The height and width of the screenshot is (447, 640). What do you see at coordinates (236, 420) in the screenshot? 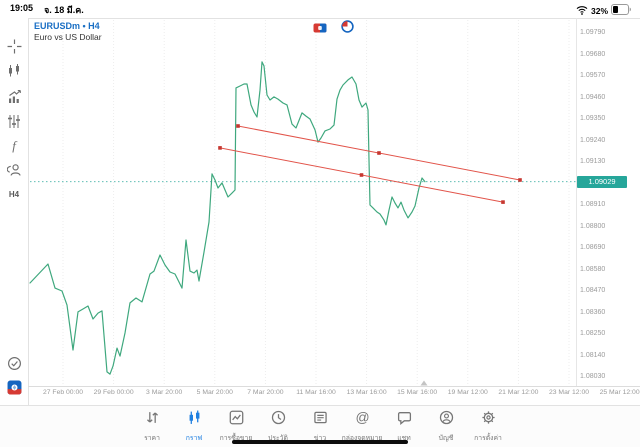
I see `trade-chart-icon` at bounding box center [236, 420].